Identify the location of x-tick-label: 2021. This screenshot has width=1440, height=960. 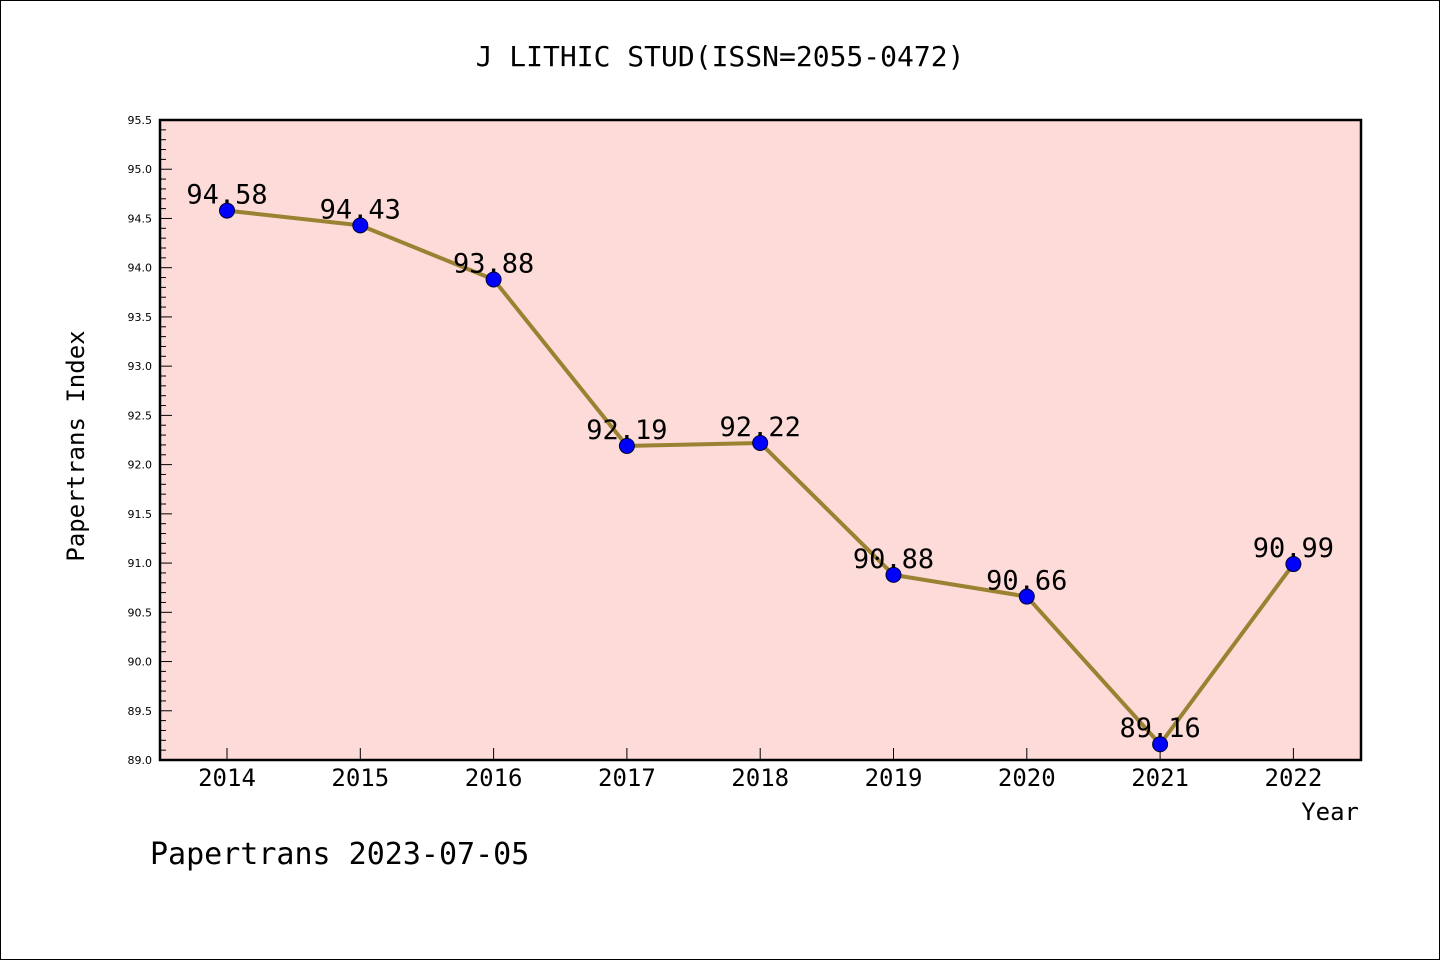
(1160, 778).